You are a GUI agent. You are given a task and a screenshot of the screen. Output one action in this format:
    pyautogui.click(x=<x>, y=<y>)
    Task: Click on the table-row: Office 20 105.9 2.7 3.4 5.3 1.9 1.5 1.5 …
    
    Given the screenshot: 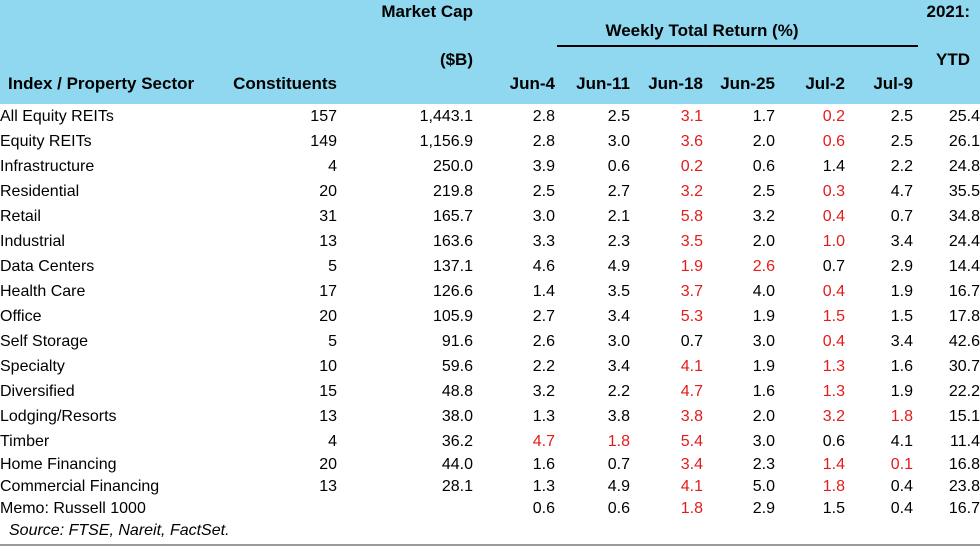 What is the action you would take?
    pyautogui.click(x=490, y=316)
    